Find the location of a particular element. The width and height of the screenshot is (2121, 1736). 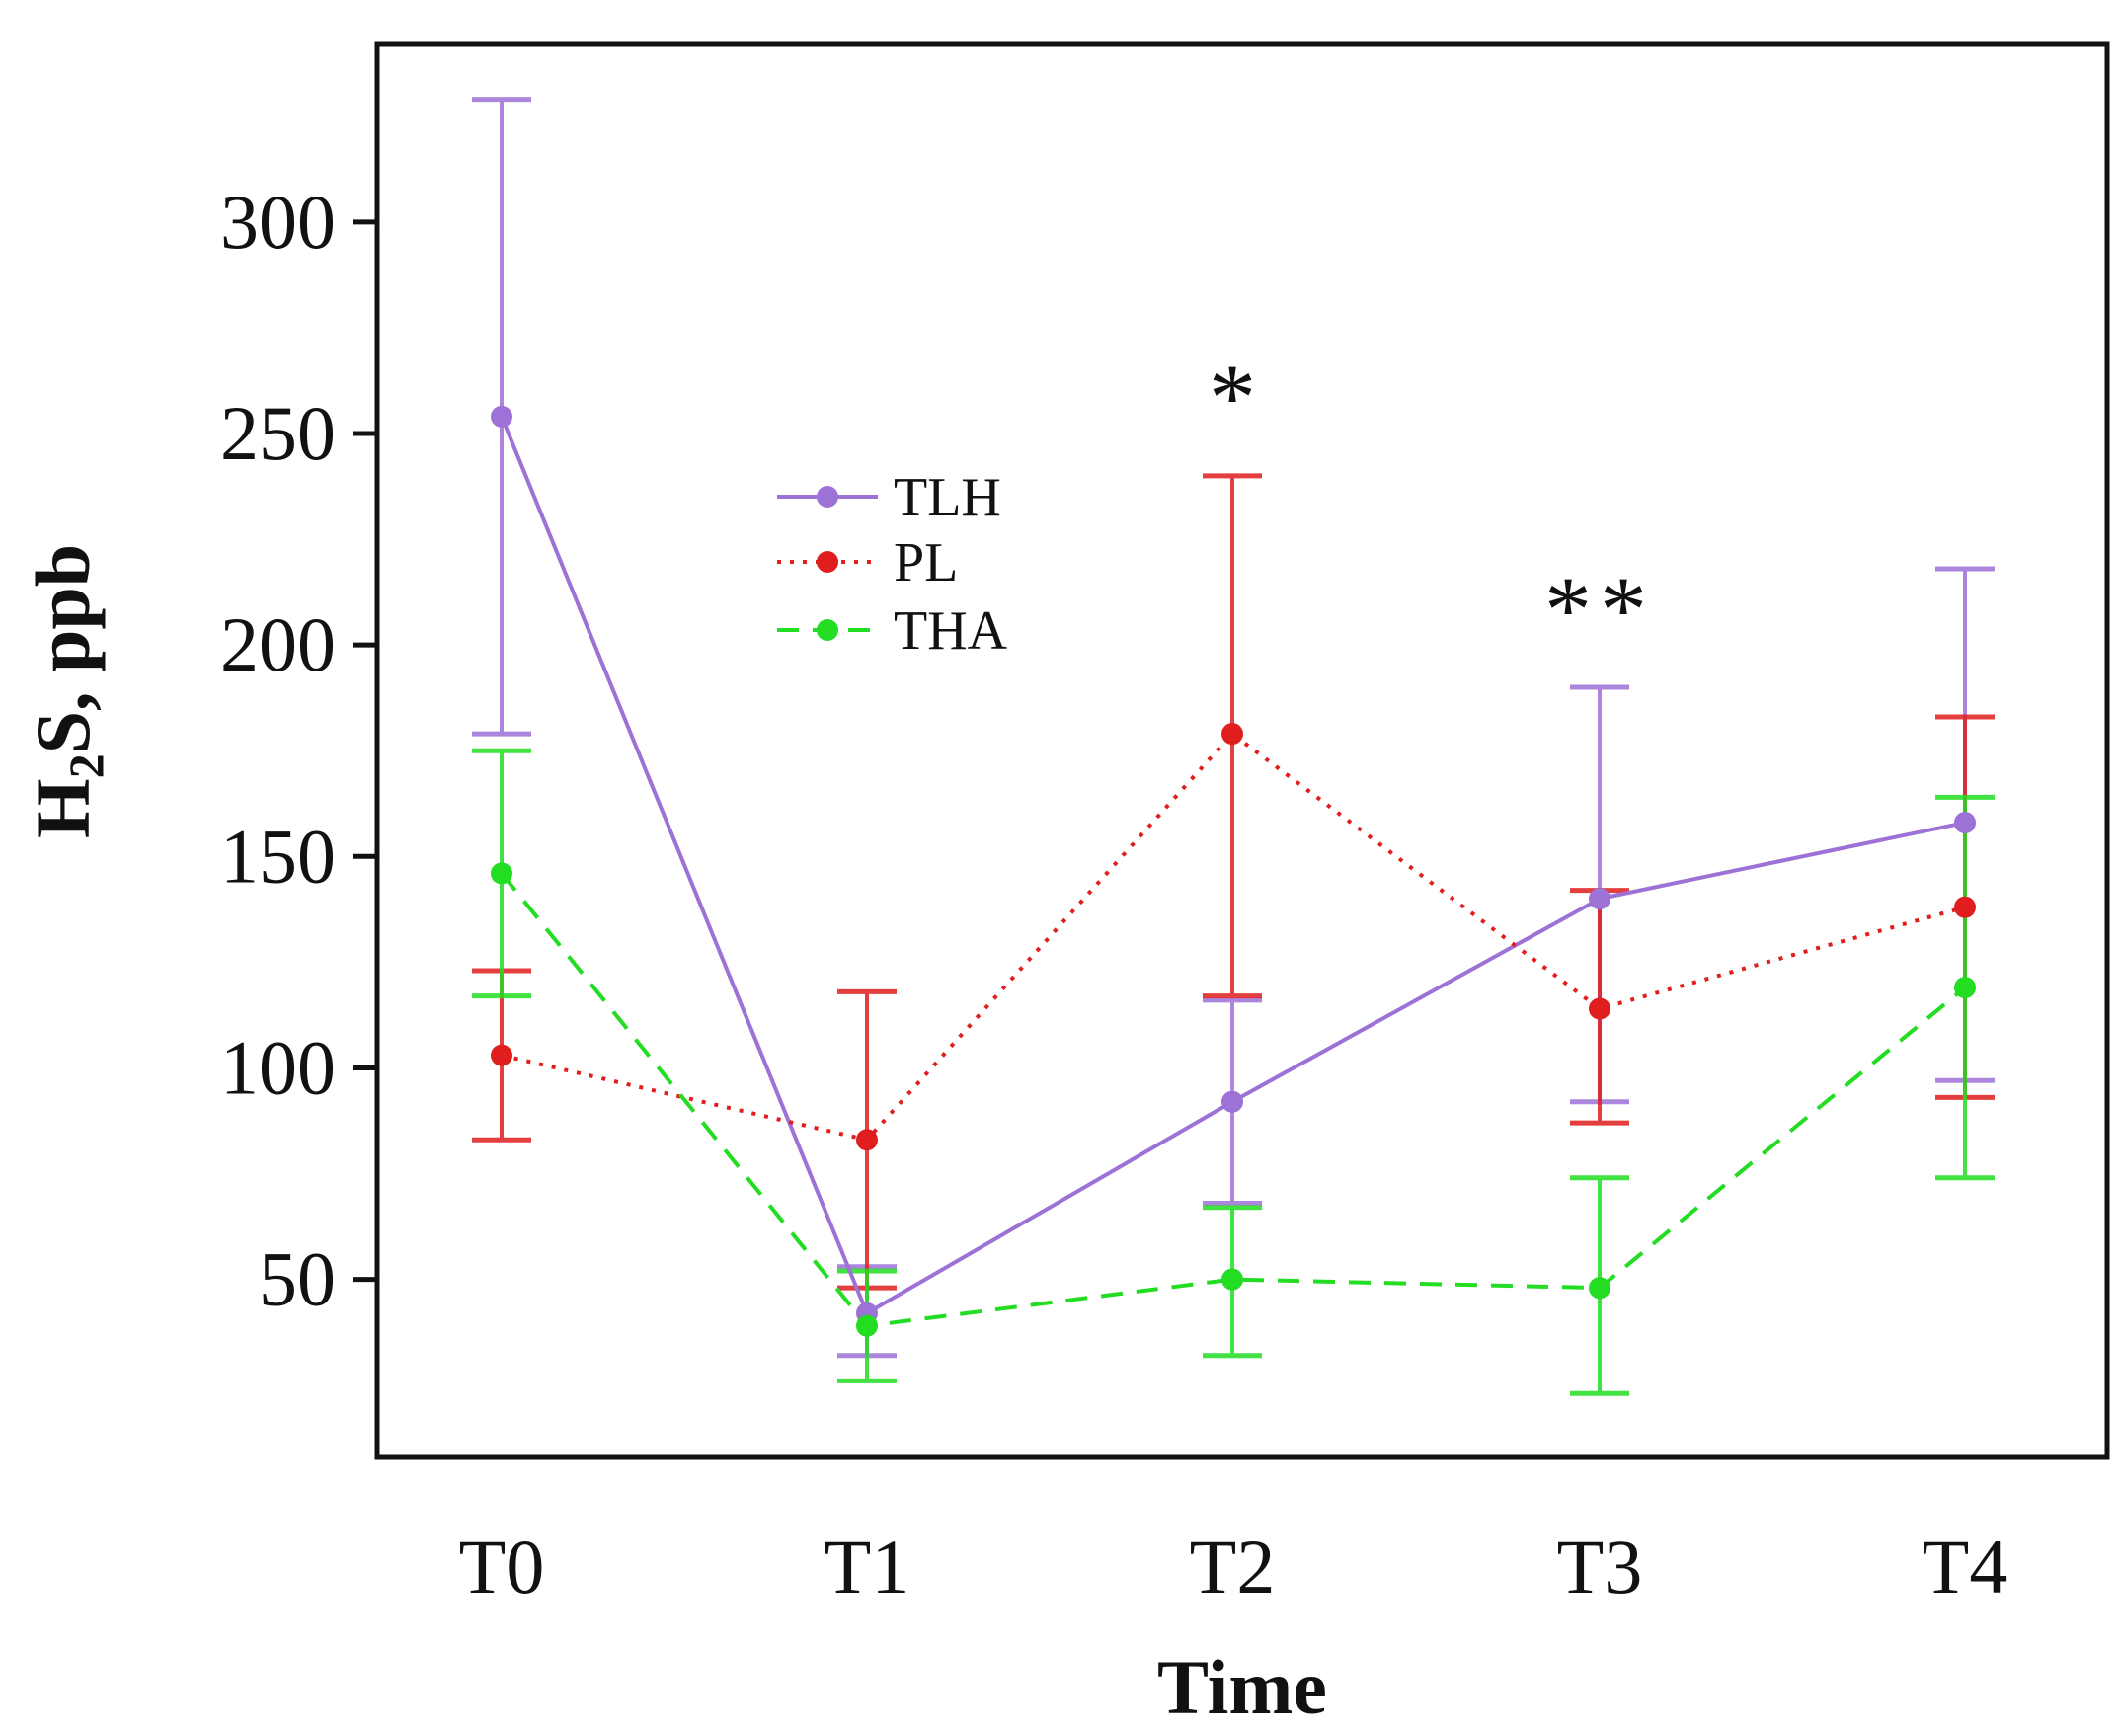

y-tick-label-300: 300 is located at coordinates (278, 222).